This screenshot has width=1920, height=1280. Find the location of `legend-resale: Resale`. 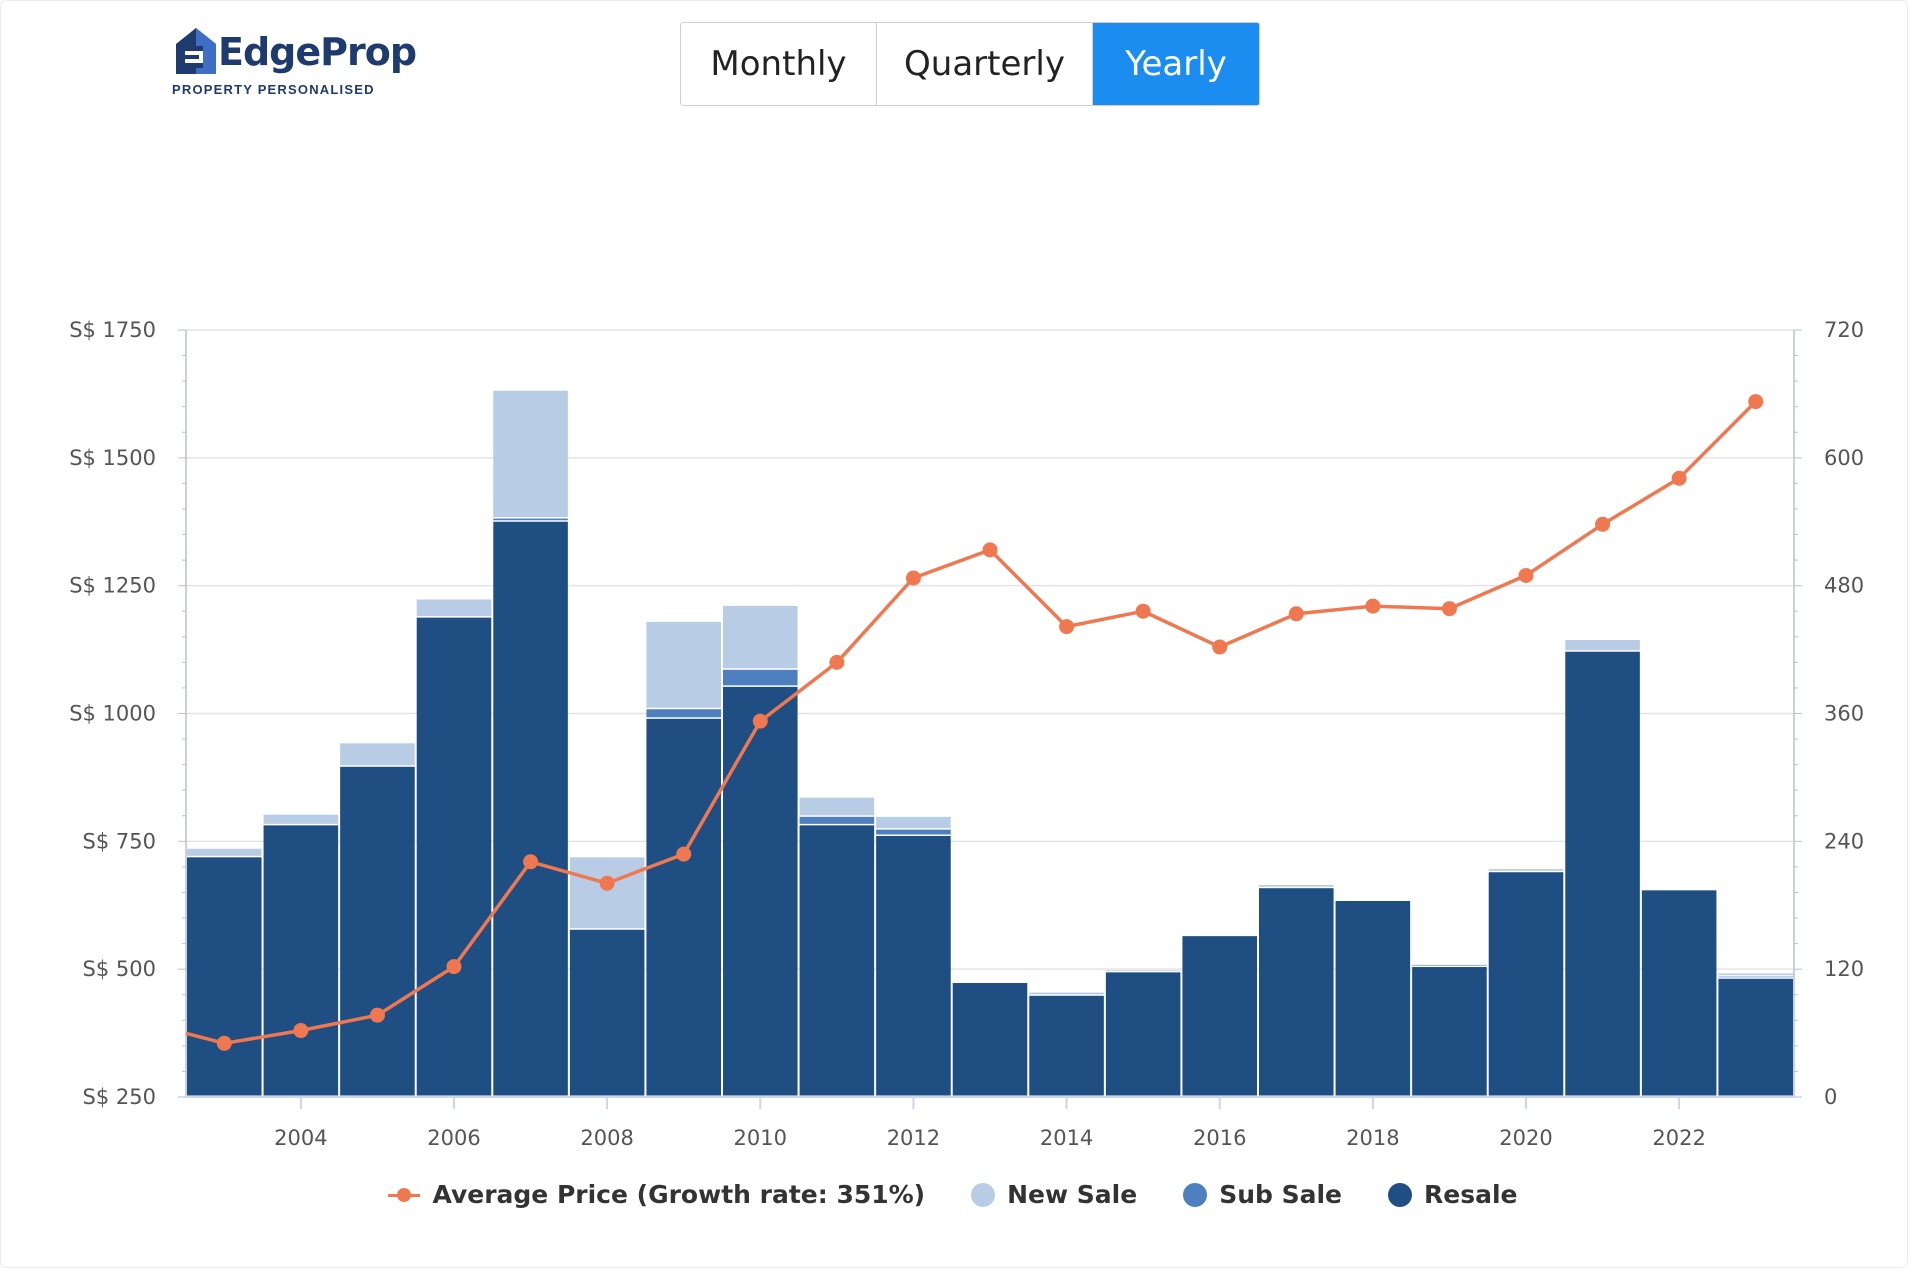

legend-resale: Resale is located at coordinates (1453, 1194).